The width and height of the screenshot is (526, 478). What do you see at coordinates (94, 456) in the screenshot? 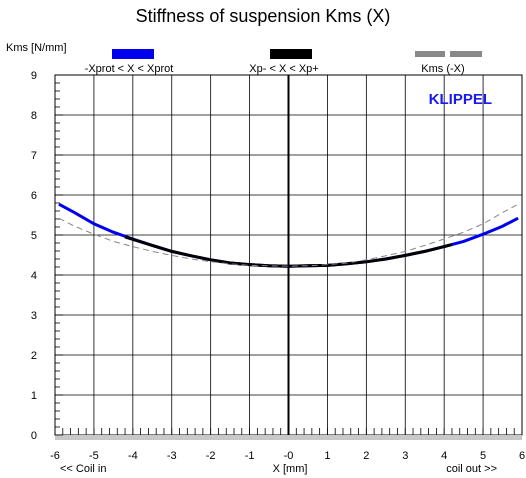
I see `x-tick-label: -5` at bounding box center [94, 456].